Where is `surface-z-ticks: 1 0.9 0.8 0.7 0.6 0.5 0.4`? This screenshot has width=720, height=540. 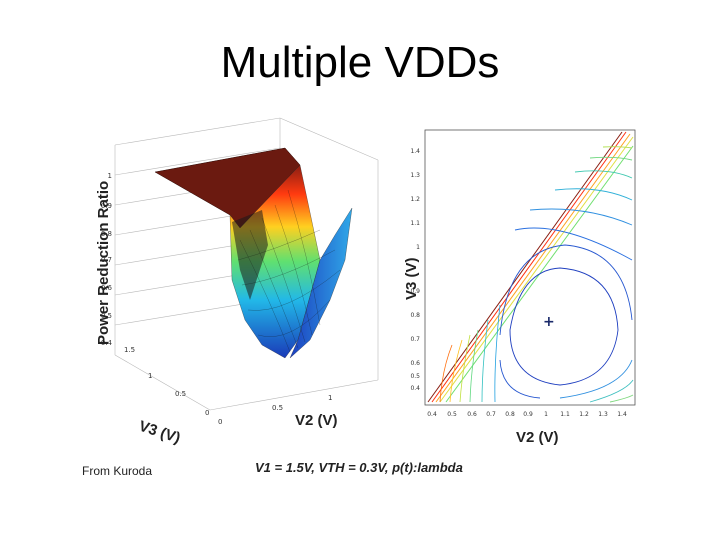
surface-z-ticks: 1 0.9 0.8 0.7 0.6 0.5 0.4 is located at coordinates (107, 259).